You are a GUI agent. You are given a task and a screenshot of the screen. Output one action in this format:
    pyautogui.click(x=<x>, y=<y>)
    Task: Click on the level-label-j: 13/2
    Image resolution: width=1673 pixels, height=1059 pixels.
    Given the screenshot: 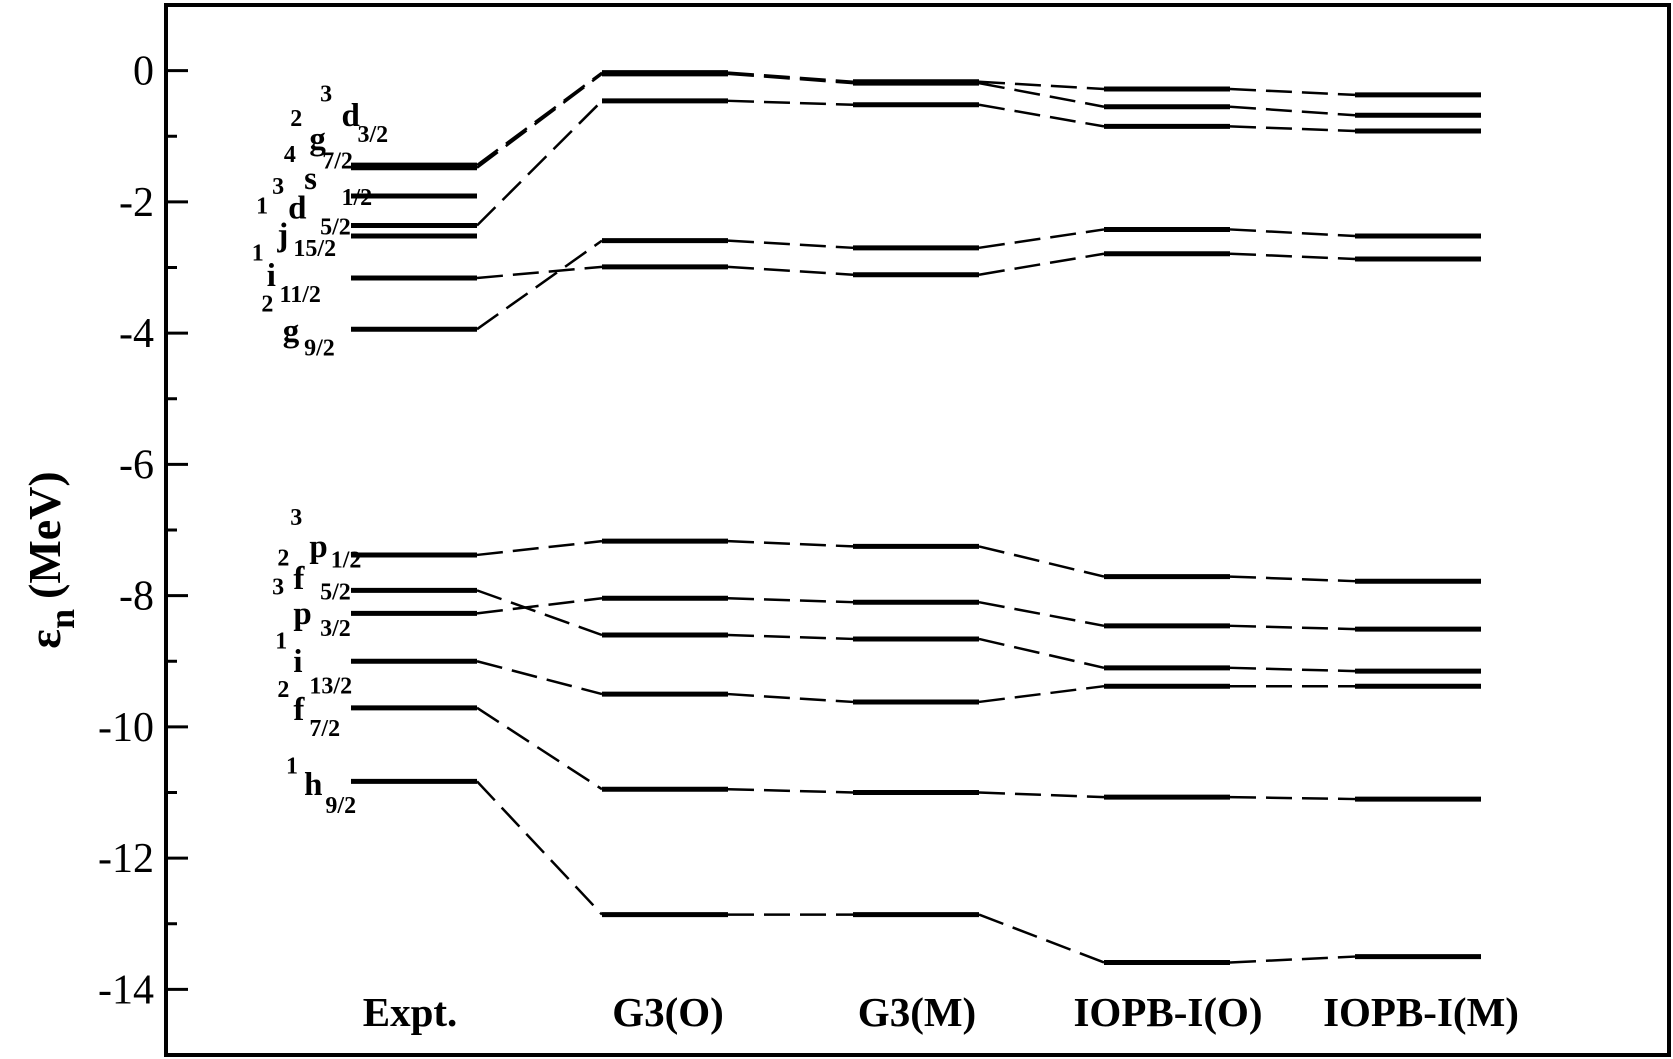 What is the action you would take?
    pyautogui.click(x=330, y=687)
    